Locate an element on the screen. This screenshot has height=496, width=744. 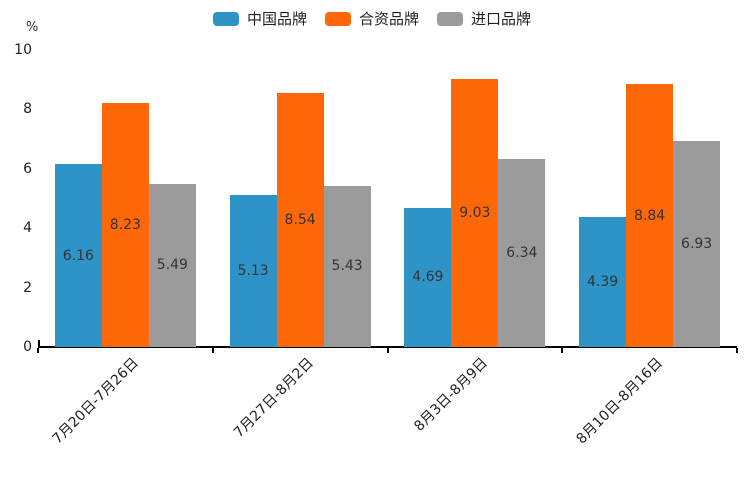
x-axis-category-label: 8月10日-8月16日 is located at coordinates (619, 401).